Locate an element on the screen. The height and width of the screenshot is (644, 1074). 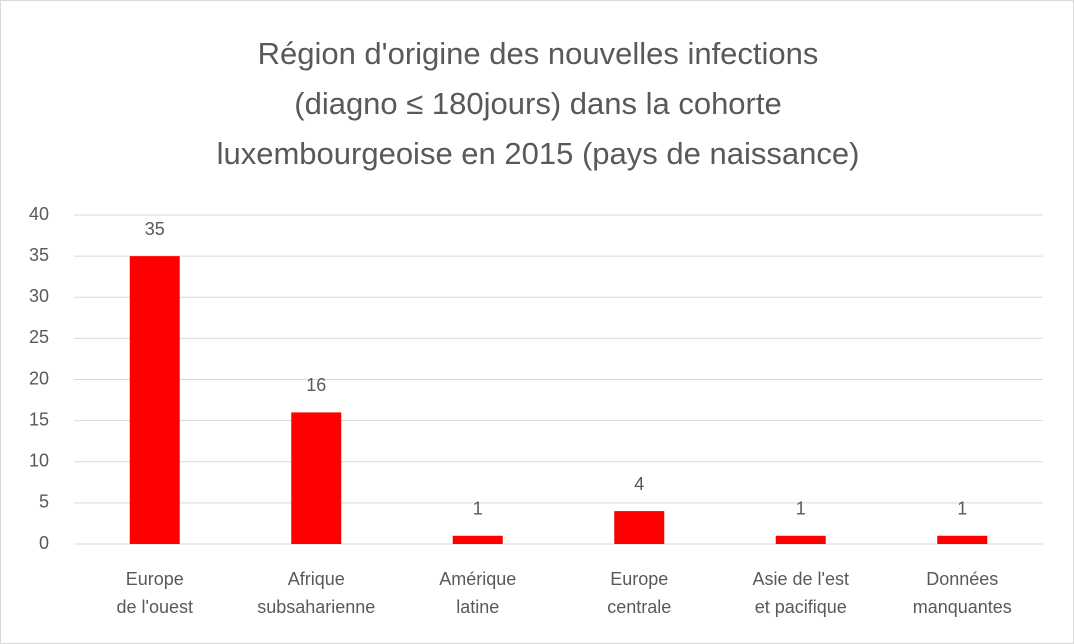
x-tick-label: Europe de l'ouest is located at coordinates (155, 593).